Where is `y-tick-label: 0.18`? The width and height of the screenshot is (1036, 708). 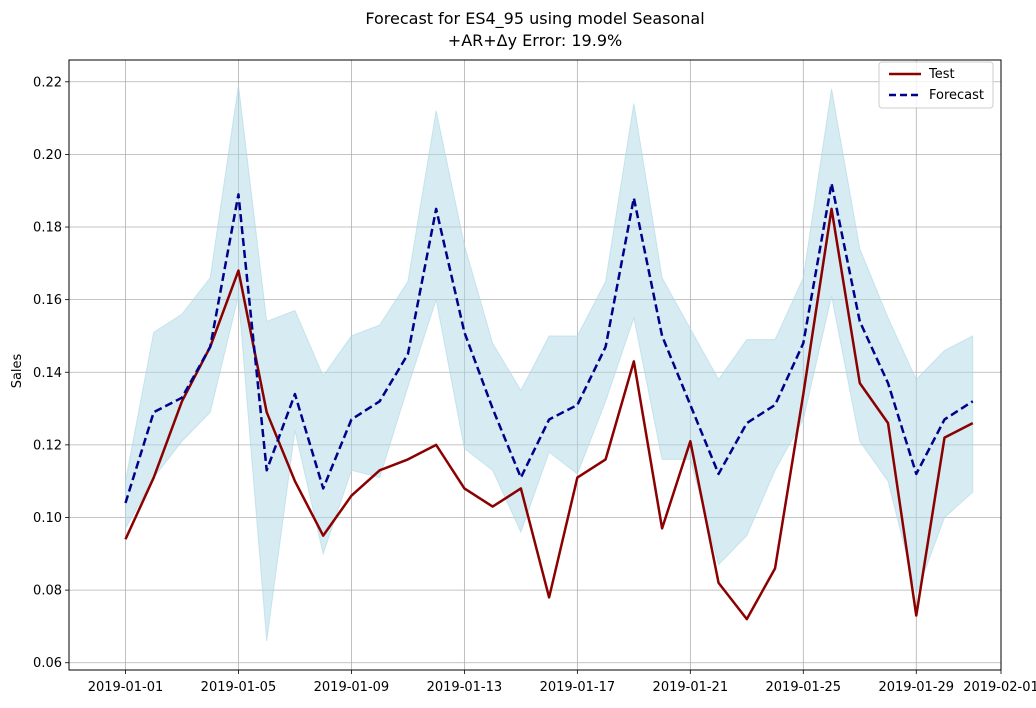 y-tick-label: 0.18 is located at coordinates (47, 228).